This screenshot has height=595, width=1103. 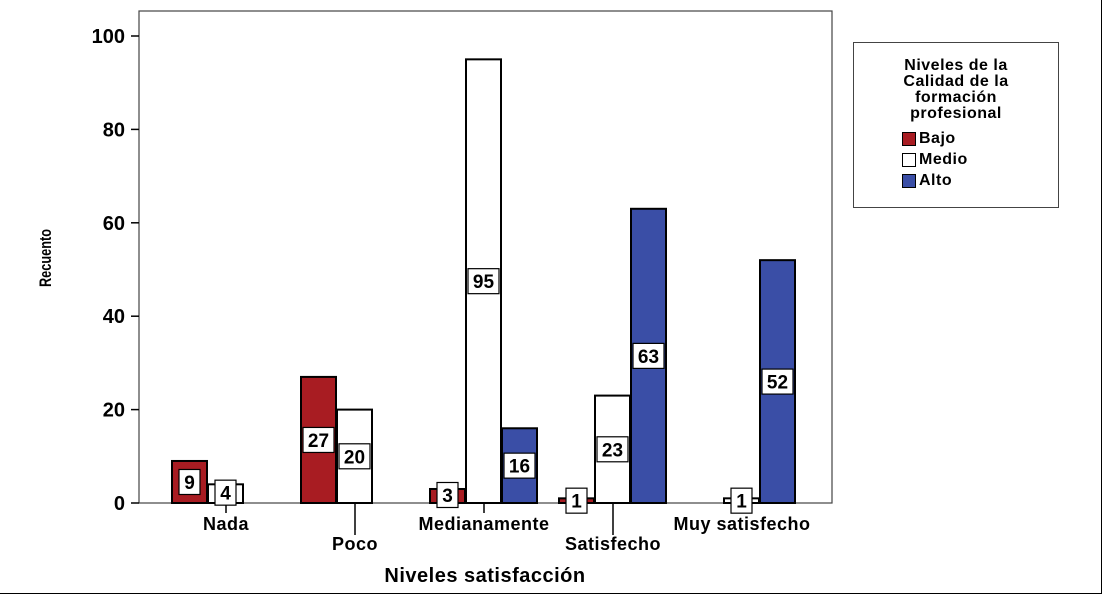 I want to click on data-label: 52, so click(x=777, y=383).